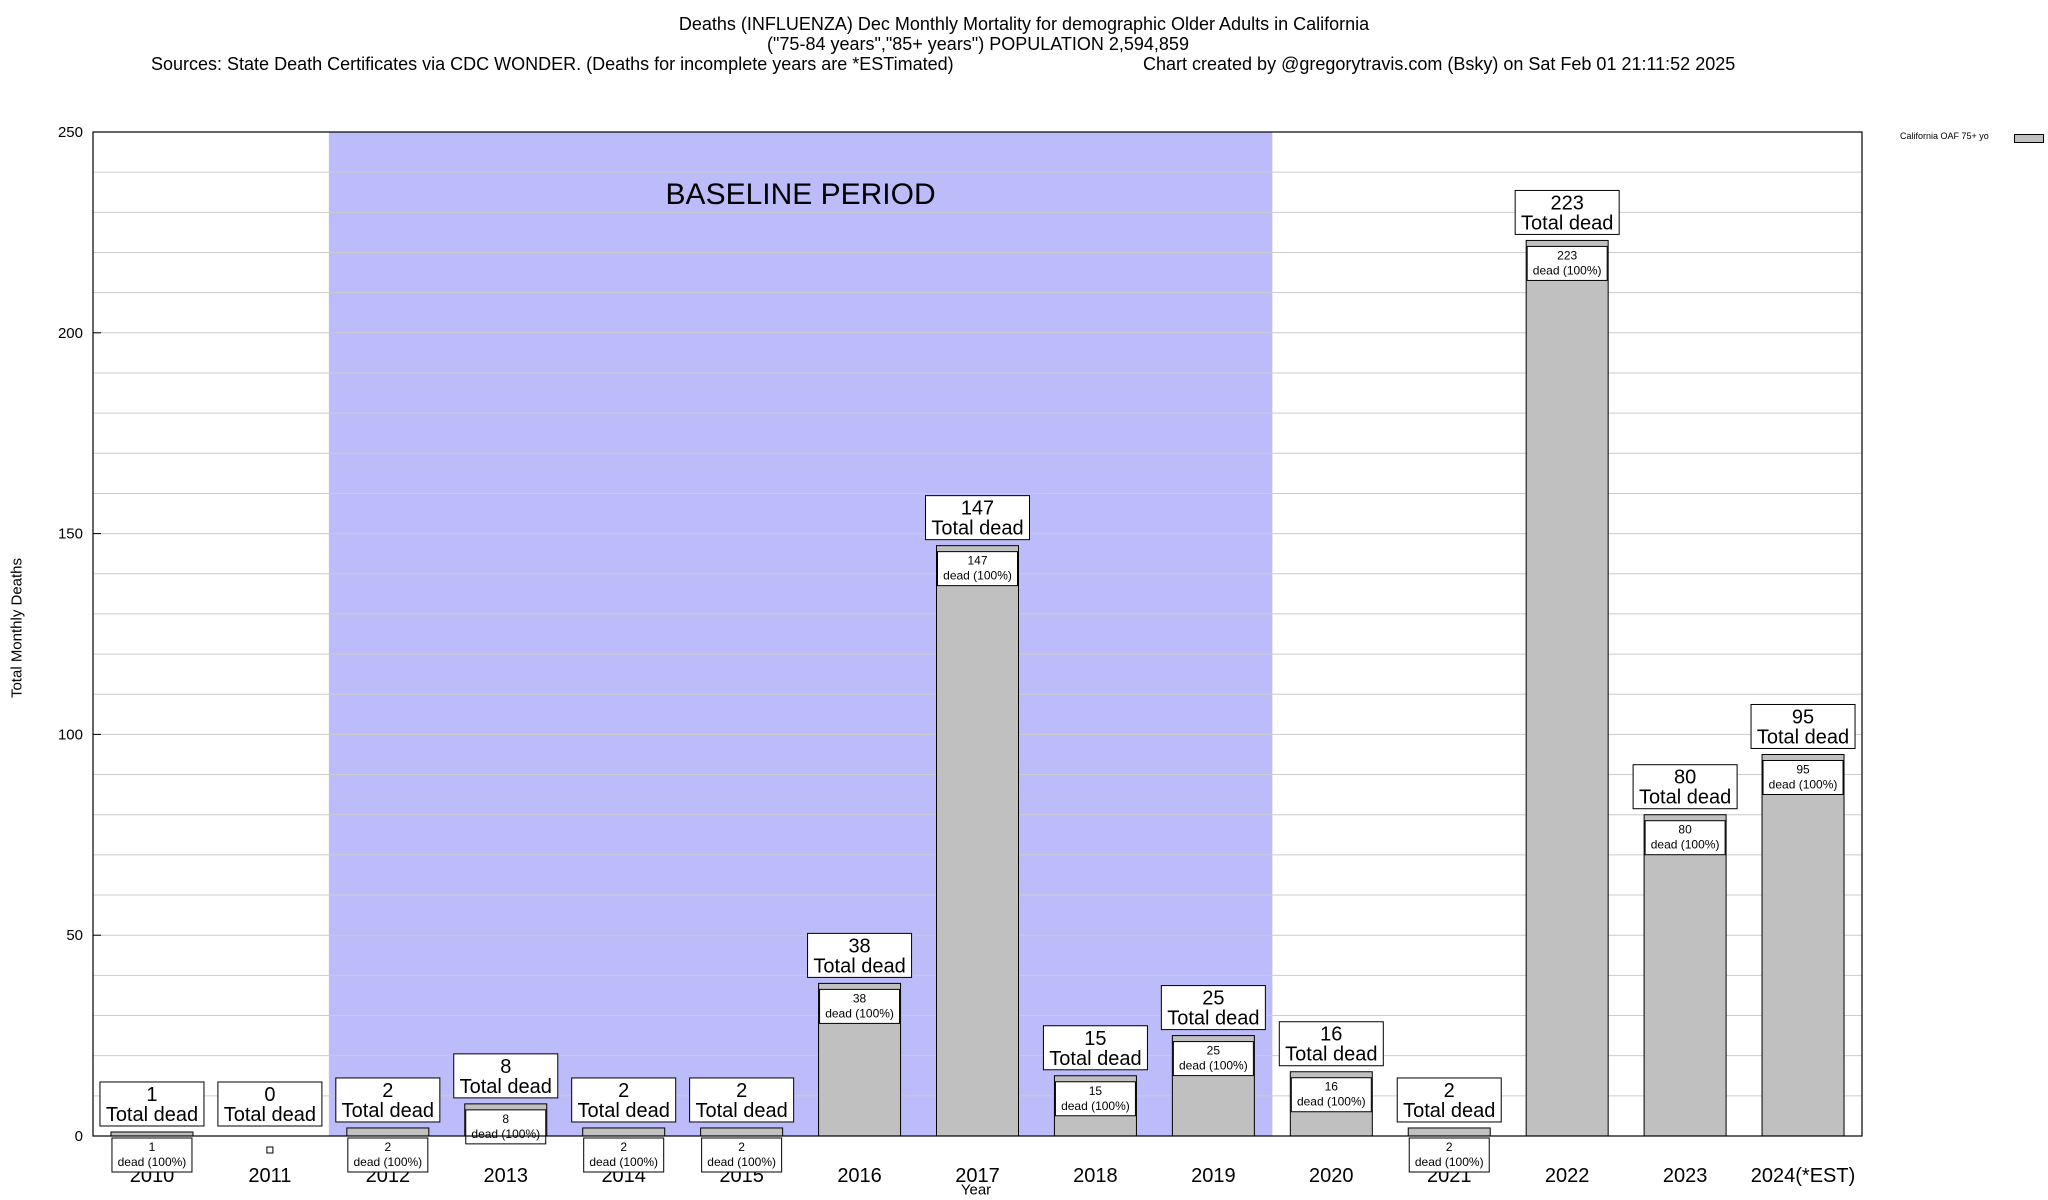  I want to click on x-tick-label: 2018, so click(1095, 1176).